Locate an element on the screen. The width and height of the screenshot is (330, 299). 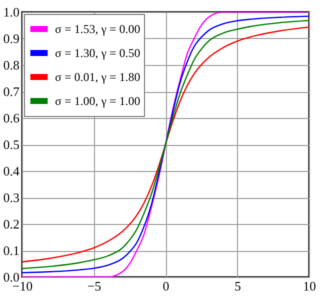
y-tick-label: 1.0 is located at coordinates (11, 12).